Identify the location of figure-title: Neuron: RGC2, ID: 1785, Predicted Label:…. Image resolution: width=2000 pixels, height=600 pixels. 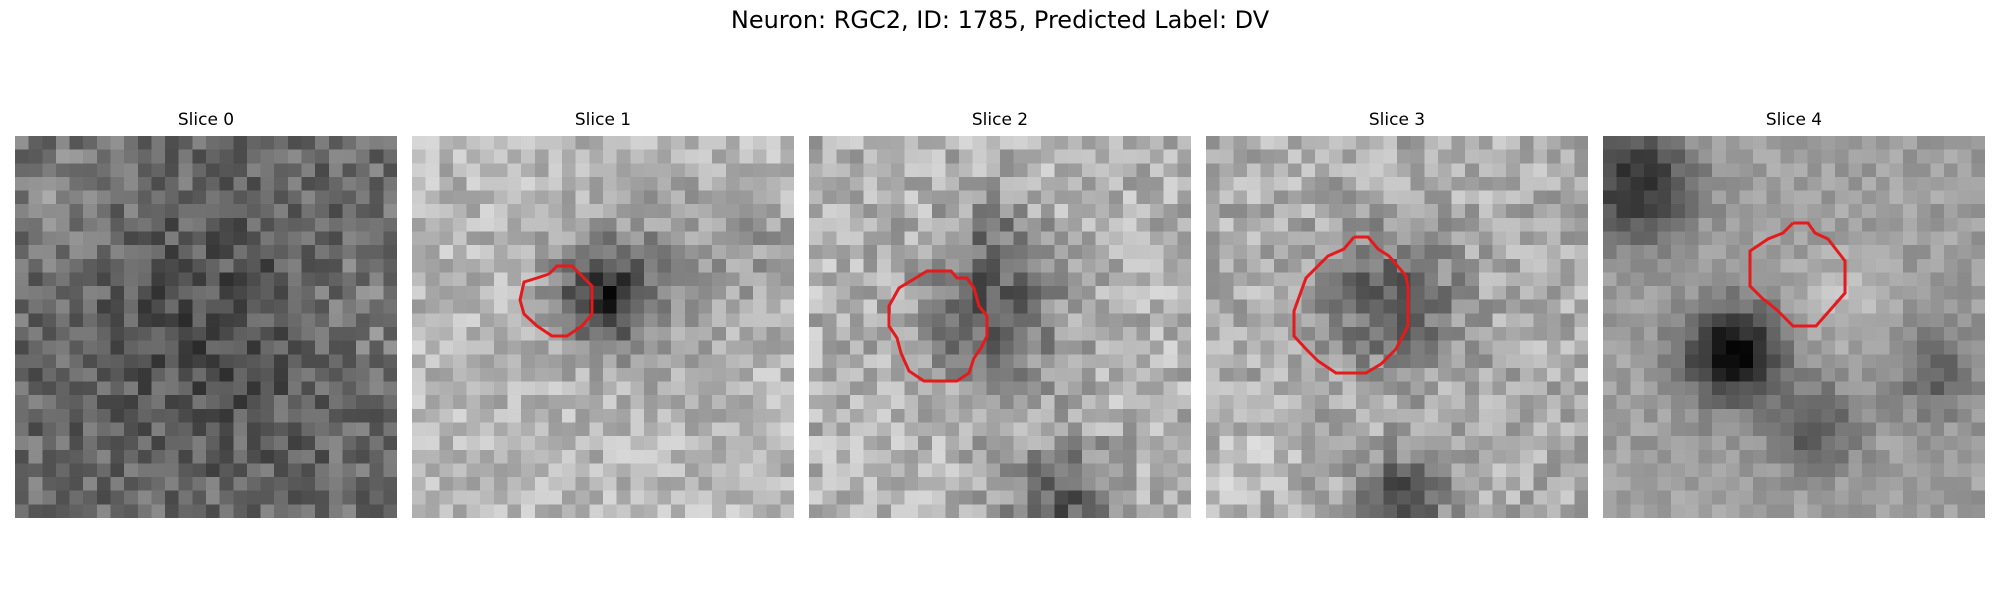
(1000, 20).